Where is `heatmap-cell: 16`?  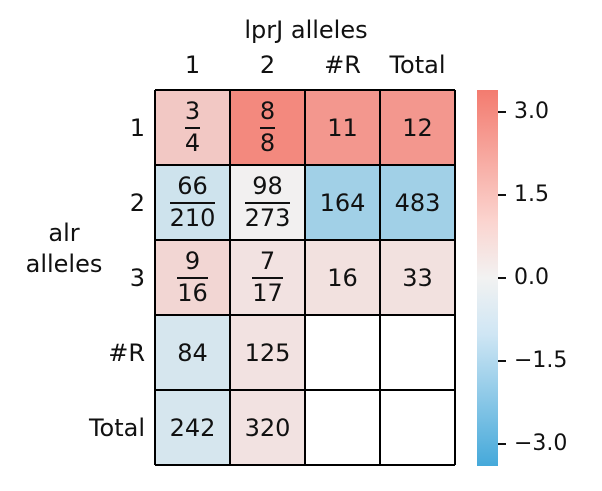
heatmap-cell: 16 is located at coordinates (342, 277).